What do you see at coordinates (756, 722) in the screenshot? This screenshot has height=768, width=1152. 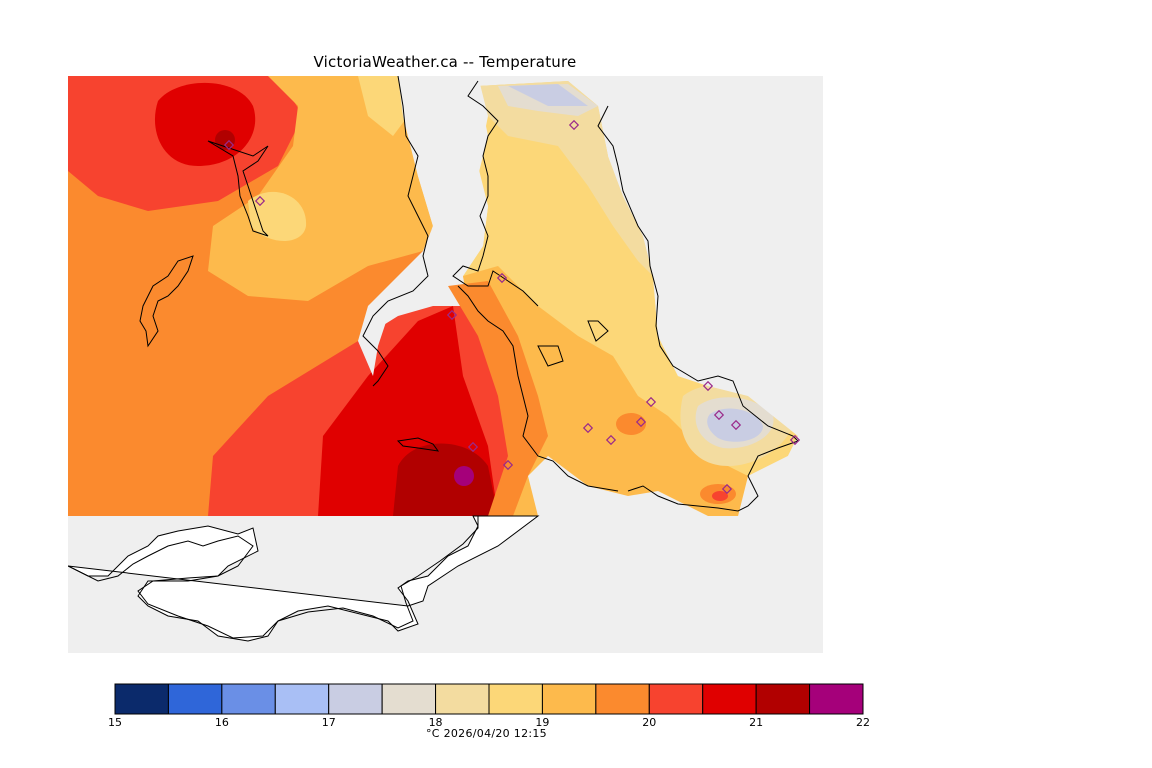 I see `color-scale-tick-label: 21` at bounding box center [756, 722].